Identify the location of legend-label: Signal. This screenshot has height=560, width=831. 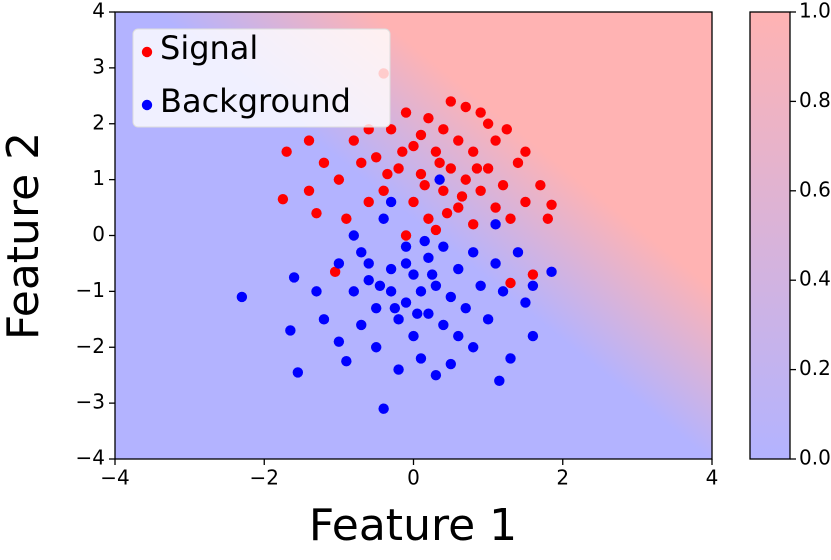
(209, 48).